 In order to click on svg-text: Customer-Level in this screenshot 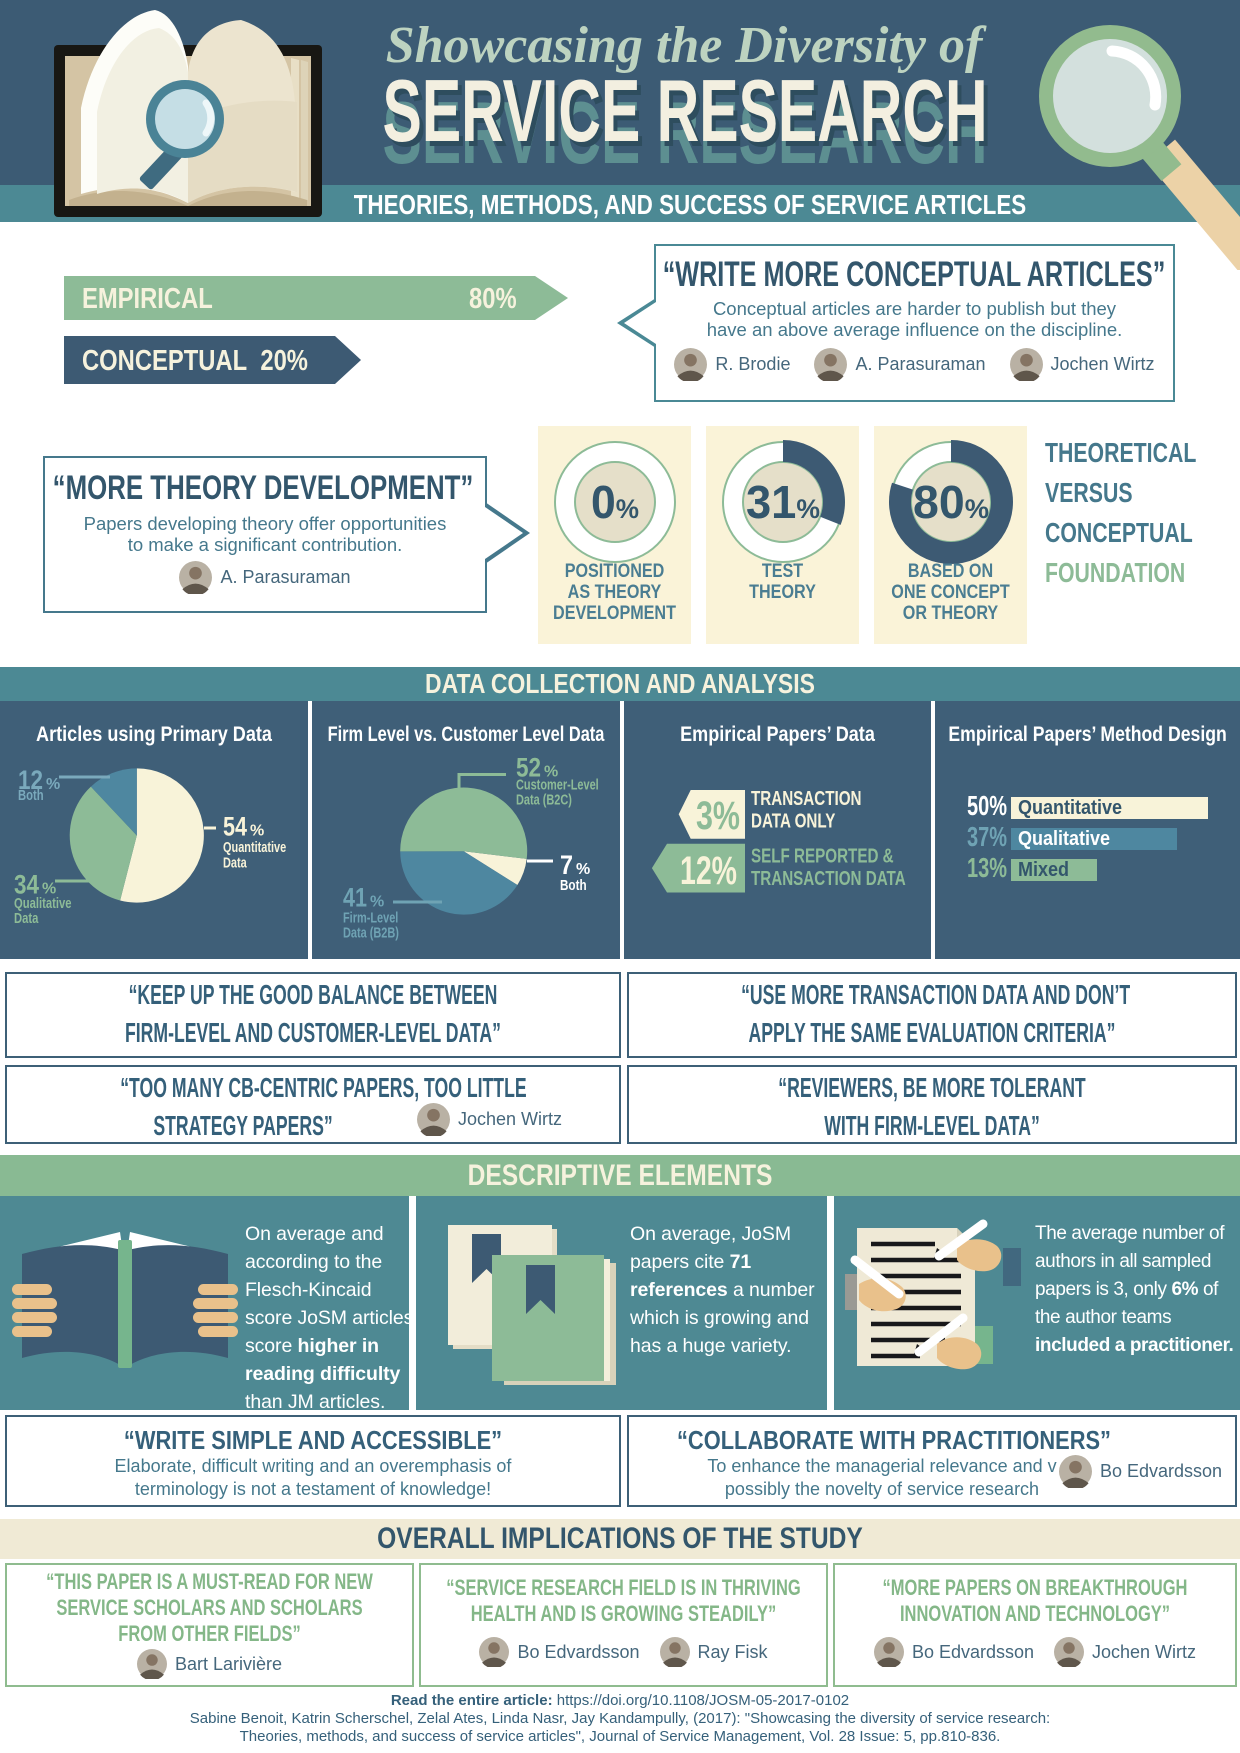, I will do `click(557, 784)`.